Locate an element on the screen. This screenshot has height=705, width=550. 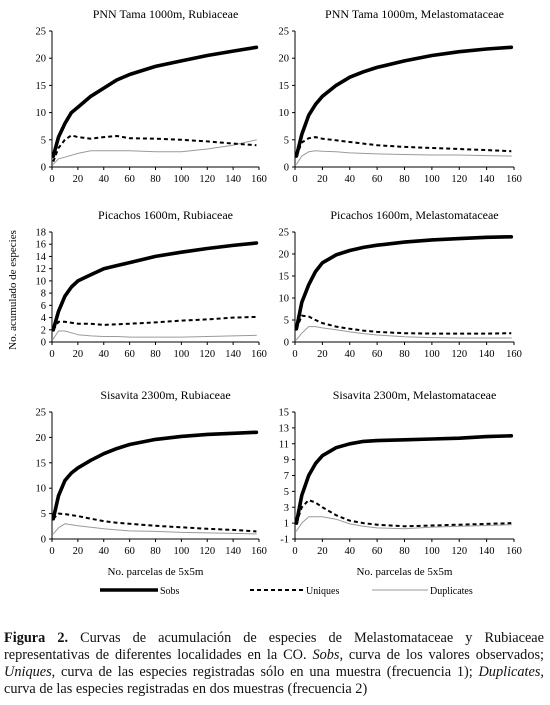
y-tick-label: 12 is located at coordinates (41, 269).